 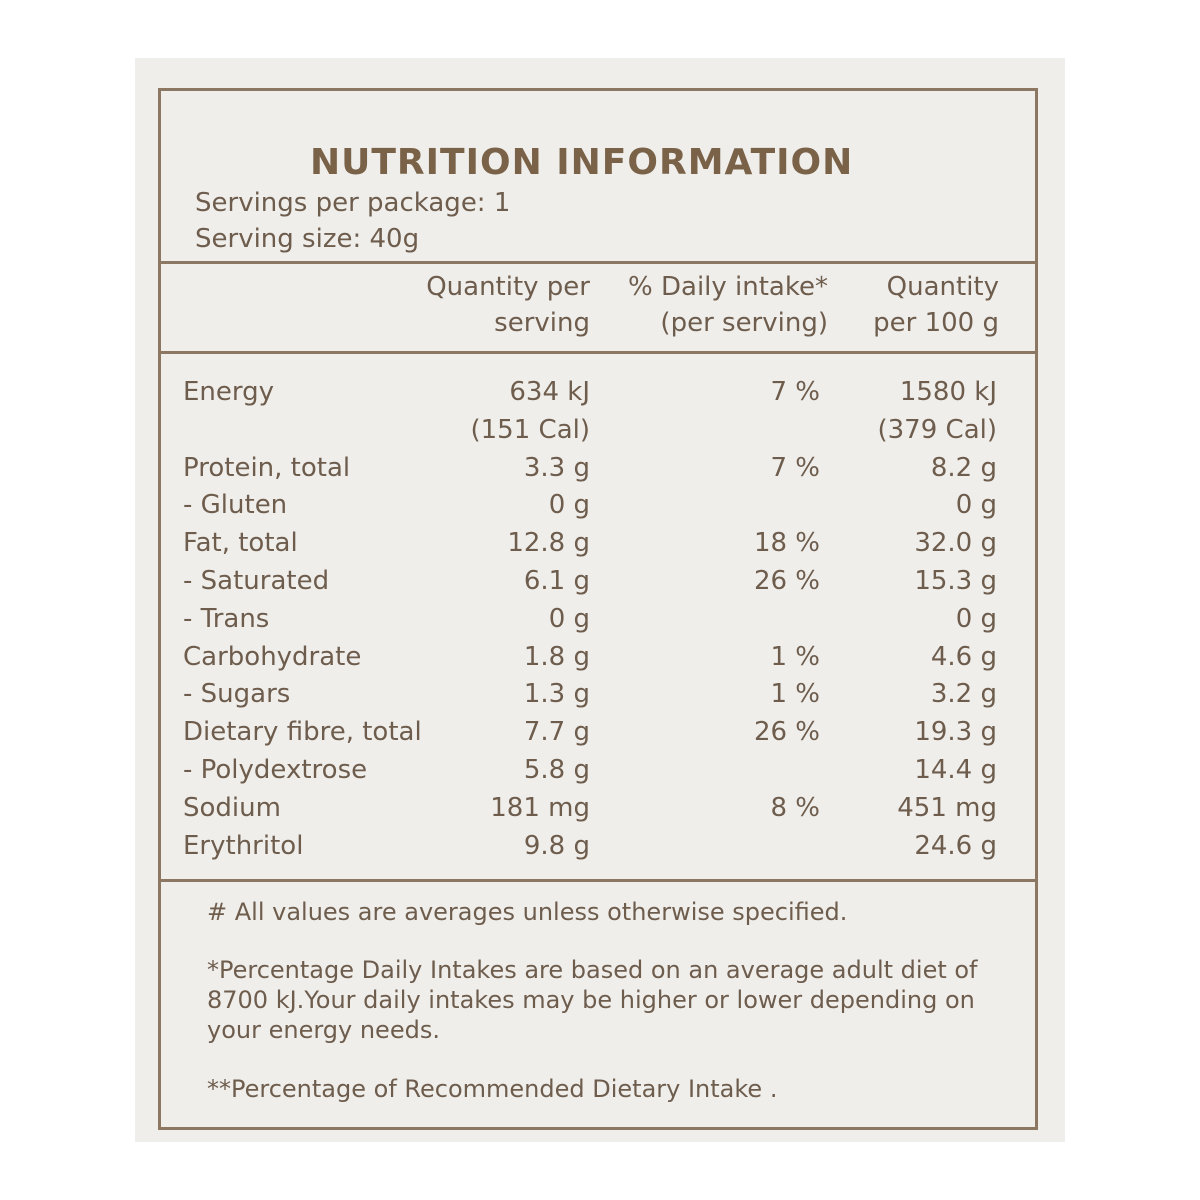 I want to click on nutrient-value: 5.8 g, so click(x=556, y=770).